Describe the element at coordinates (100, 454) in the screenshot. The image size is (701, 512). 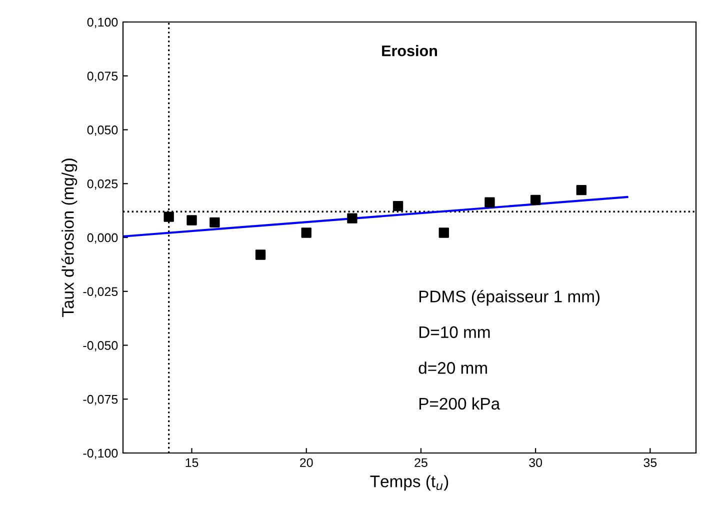
I see `y-tick-label: -0,100` at that location.